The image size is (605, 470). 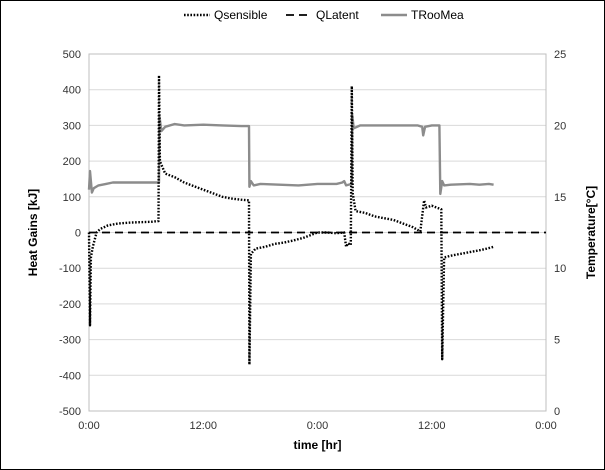 I want to click on y-tick-label: 300, so click(x=72, y=126).